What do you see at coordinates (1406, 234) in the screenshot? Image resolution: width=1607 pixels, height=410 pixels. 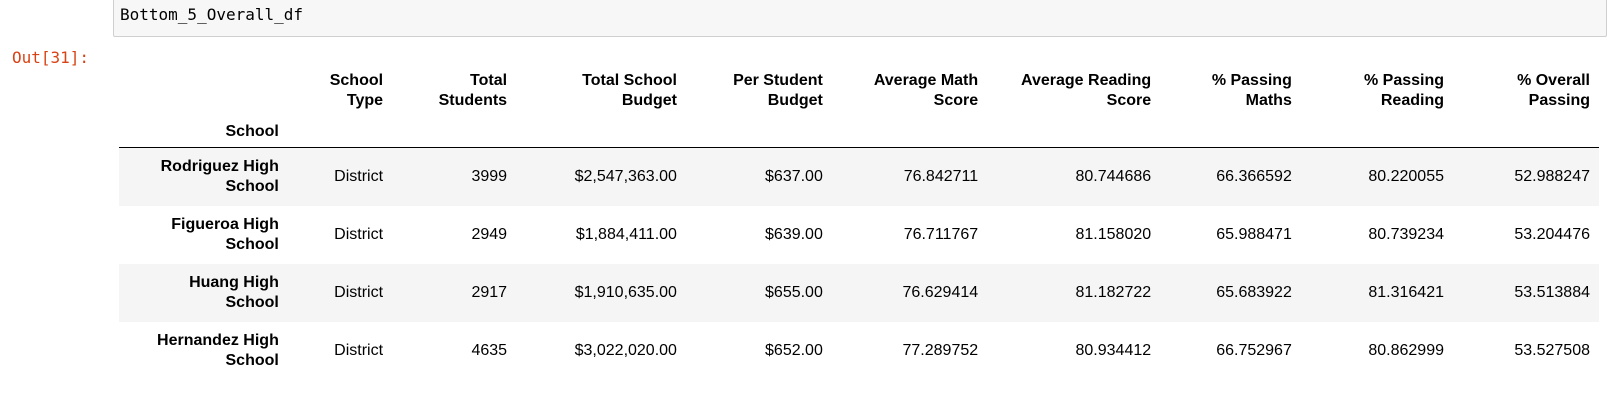 I see `cell-passing-reading: 80.739234` at bounding box center [1406, 234].